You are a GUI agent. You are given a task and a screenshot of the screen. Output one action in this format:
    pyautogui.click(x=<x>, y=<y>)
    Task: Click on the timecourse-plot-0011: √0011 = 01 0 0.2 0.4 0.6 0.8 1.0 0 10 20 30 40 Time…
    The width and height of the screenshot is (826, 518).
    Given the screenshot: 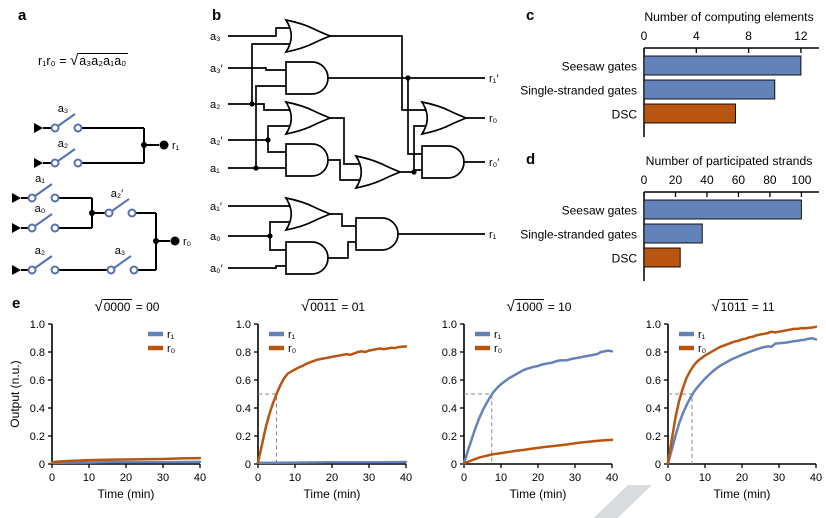 What is the action you would take?
    pyautogui.click(x=314, y=406)
    